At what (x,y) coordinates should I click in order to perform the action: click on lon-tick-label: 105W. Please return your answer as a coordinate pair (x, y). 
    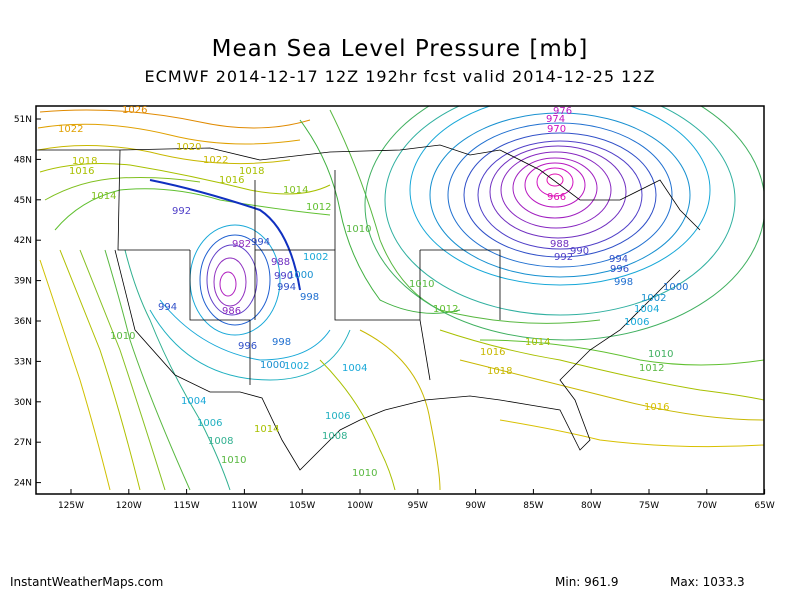
    Looking at the image, I should click on (302, 506).